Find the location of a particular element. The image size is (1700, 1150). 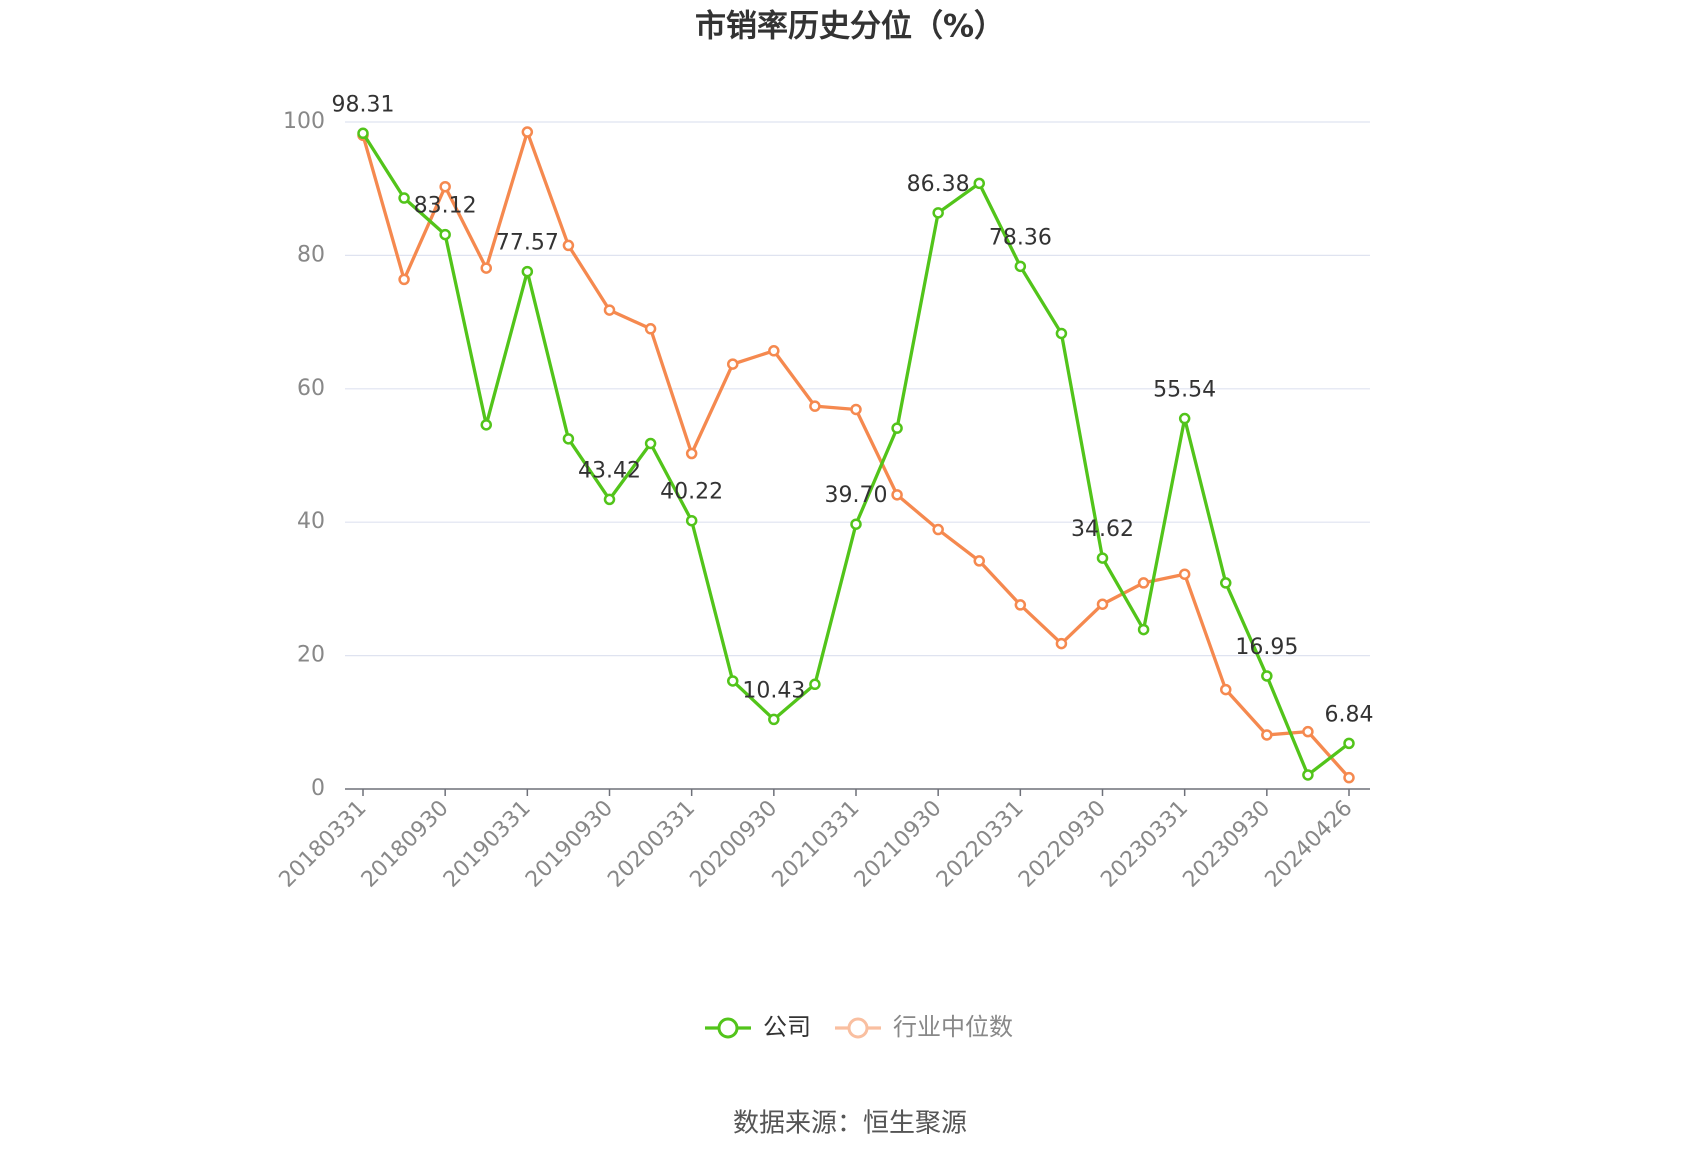

x-tick-label: 20180930 is located at coordinates (405, 844).